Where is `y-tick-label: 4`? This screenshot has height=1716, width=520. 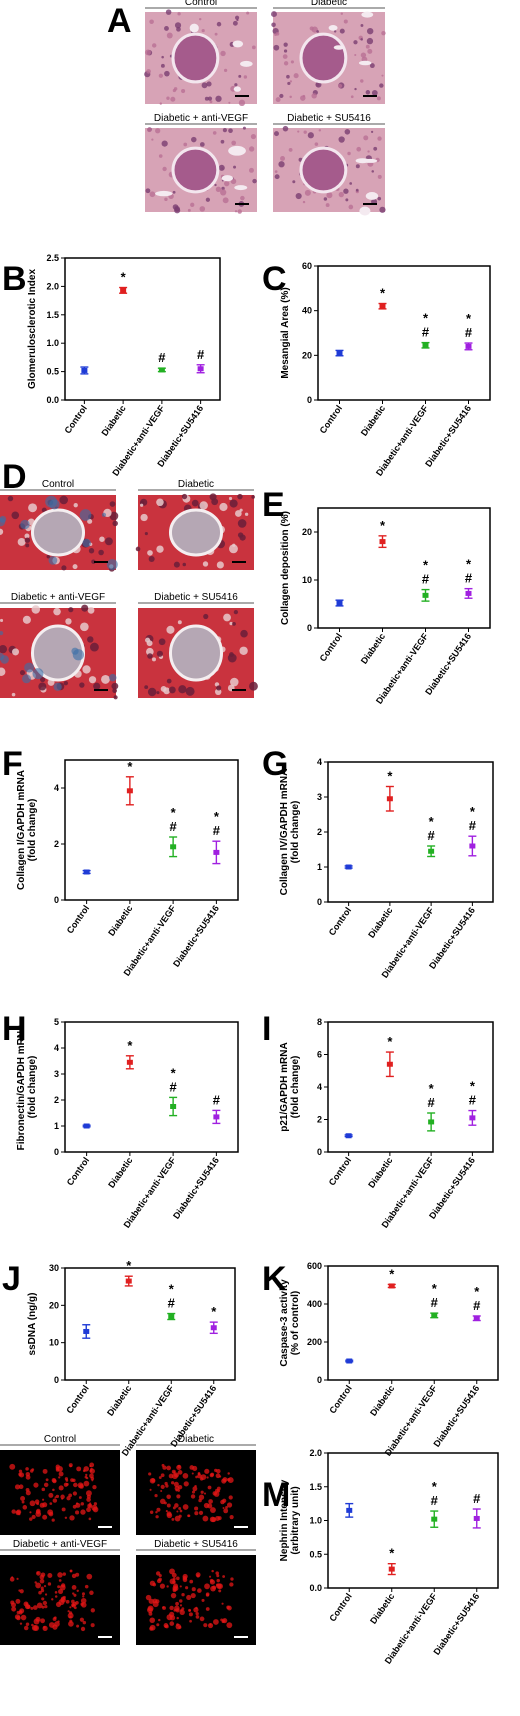 y-tick-label: 4 is located at coordinates (319, 1087).